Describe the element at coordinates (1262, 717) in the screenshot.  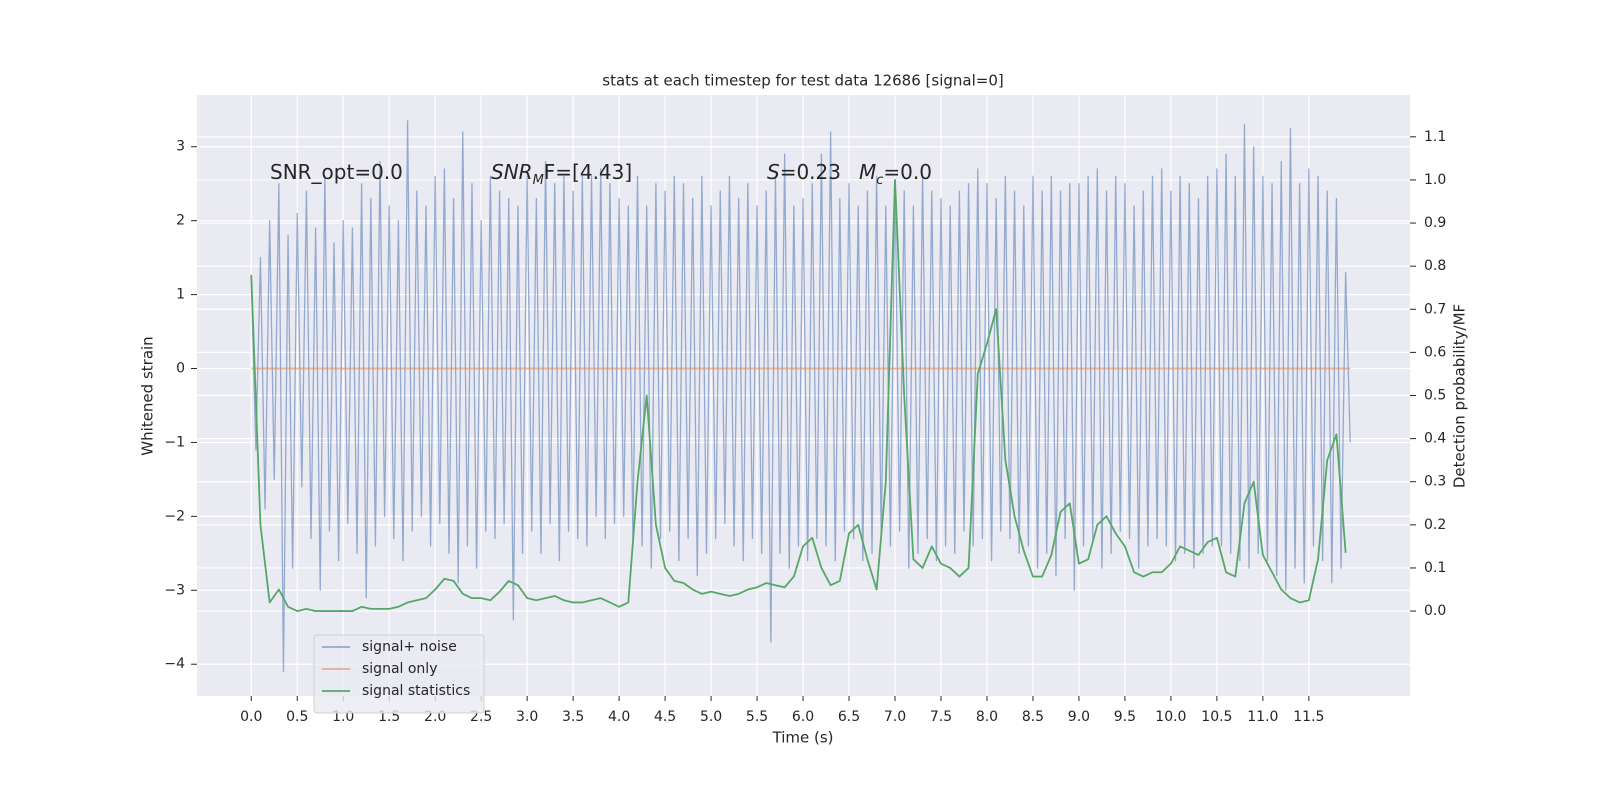
I see `x-tick-label: 11.0` at that location.